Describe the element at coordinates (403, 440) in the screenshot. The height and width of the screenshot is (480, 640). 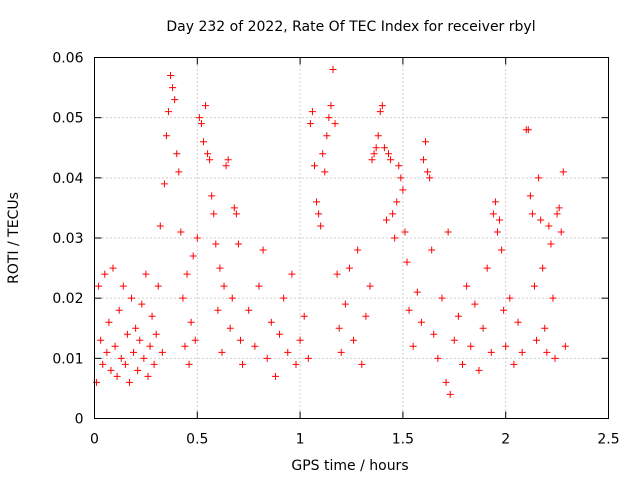
I see `x-tick-label: 1.5` at that location.